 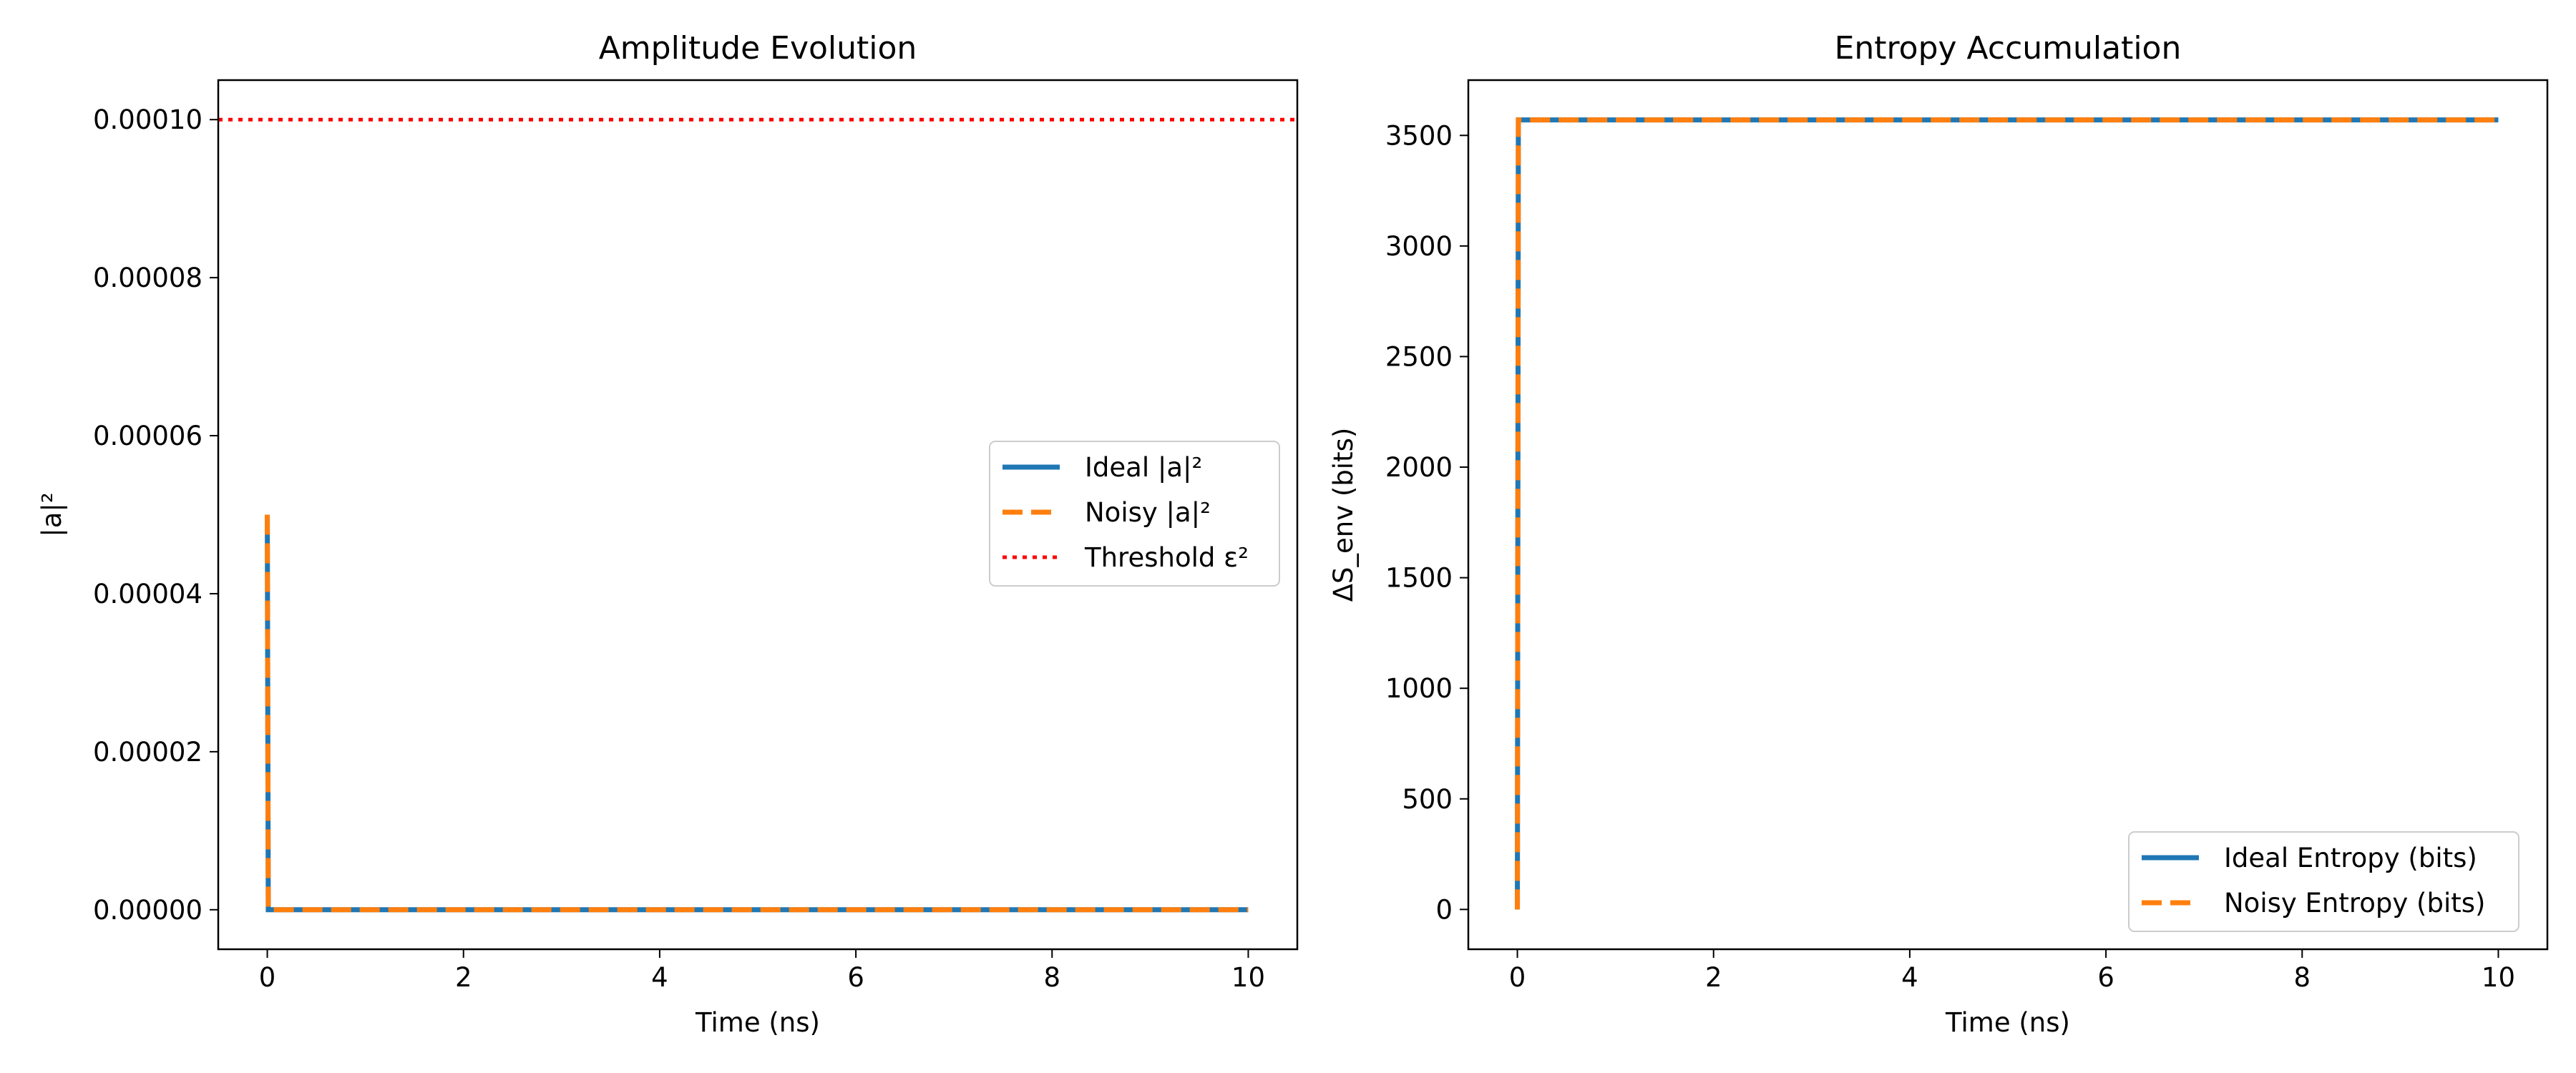 What do you see at coordinates (758, 48) in the screenshot?
I see `chart-title: Amplitude Evolution` at bounding box center [758, 48].